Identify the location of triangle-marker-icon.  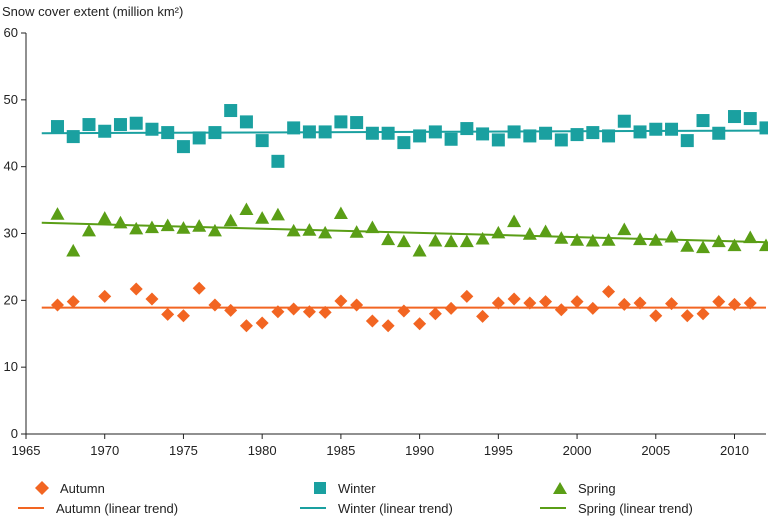
(560, 488).